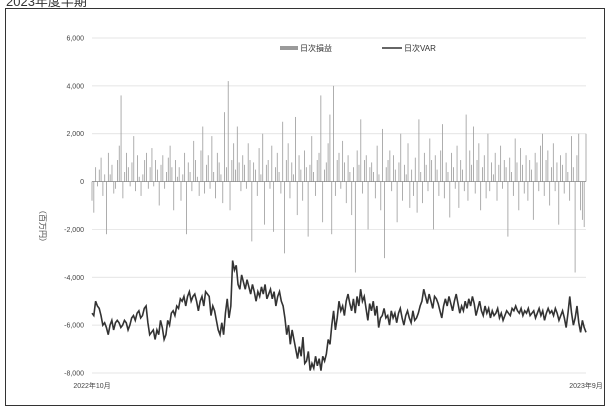 This screenshot has height=409, width=615. I want to click on y-tick-label: 2,000, so click(75, 134).